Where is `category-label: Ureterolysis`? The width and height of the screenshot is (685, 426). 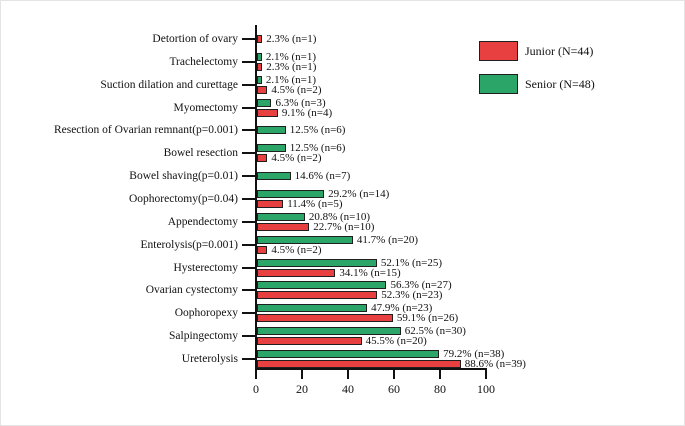 category-label: Ureterolysis is located at coordinates (209, 358).